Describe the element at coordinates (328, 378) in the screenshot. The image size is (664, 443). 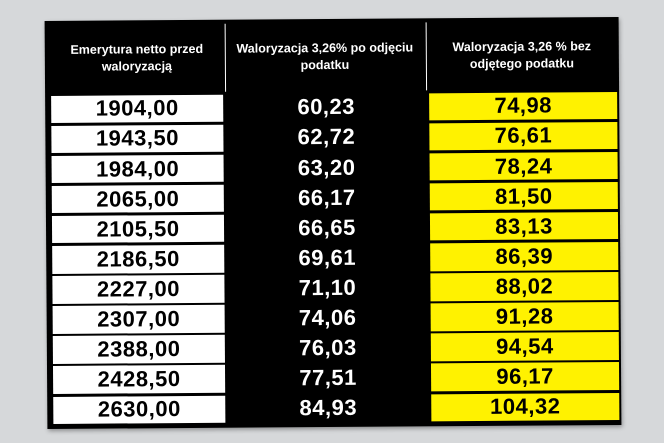
I see `table-cell: 77,51` at that location.